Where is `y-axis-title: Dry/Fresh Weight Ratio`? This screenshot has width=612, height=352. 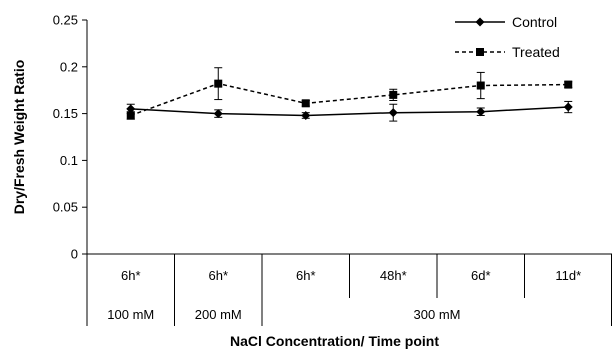 y-axis-title: Dry/Fresh Weight Ratio is located at coordinates (19, 137).